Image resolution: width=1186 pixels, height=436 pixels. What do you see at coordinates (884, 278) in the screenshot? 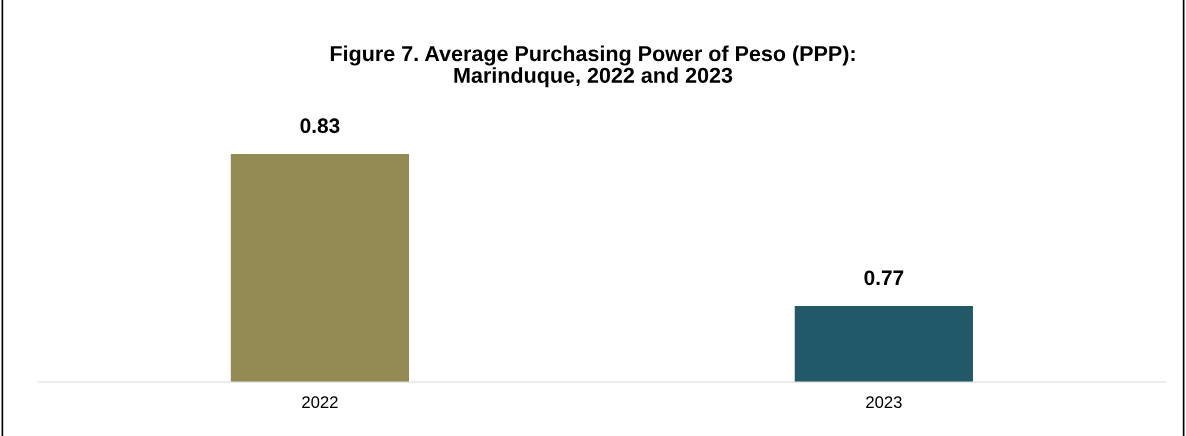
I see `data-label: 0.77` at bounding box center [884, 278].